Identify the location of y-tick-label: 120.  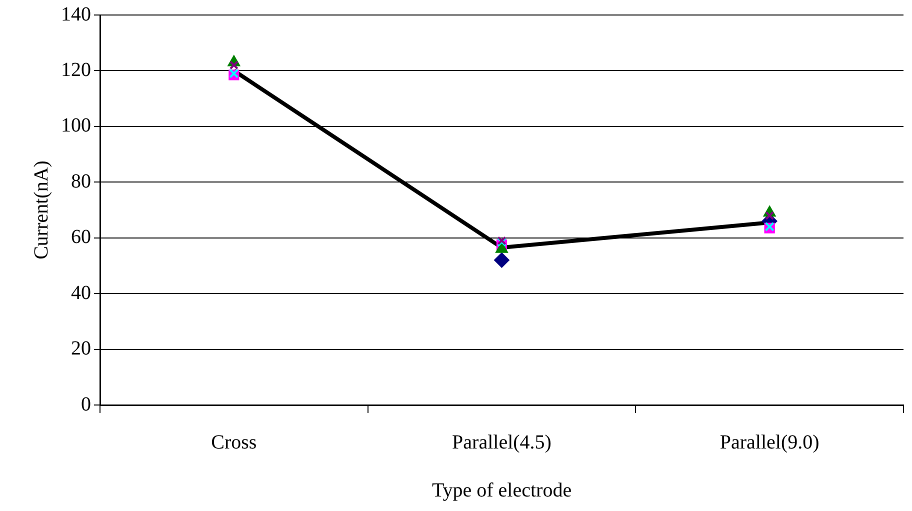
(76, 69).